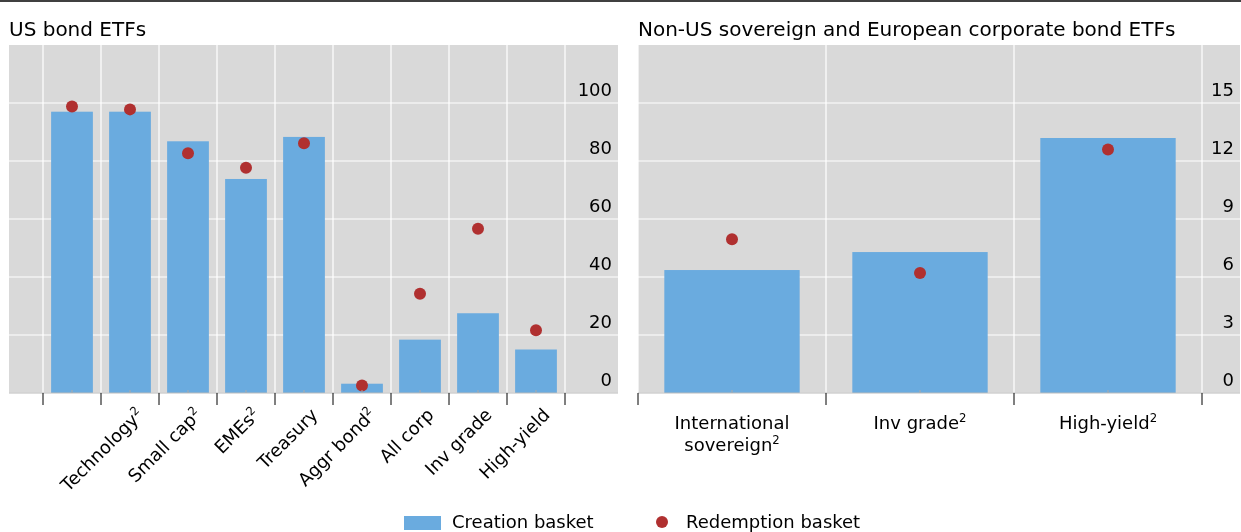 This screenshot has width=1241, height=532. I want to click on y-tick-label: 9, so click(1228, 205).